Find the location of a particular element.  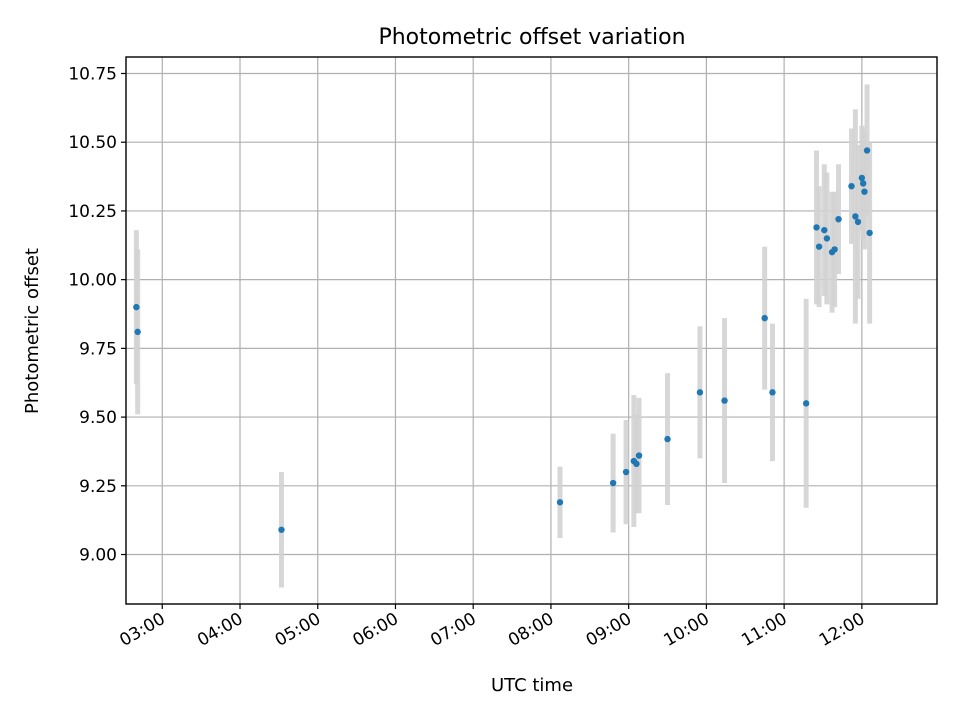

y-axis: 9.00 9.25 9.50 9.75 10.00 10.25 10.50 10.75 is located at coordinates (97, 315).